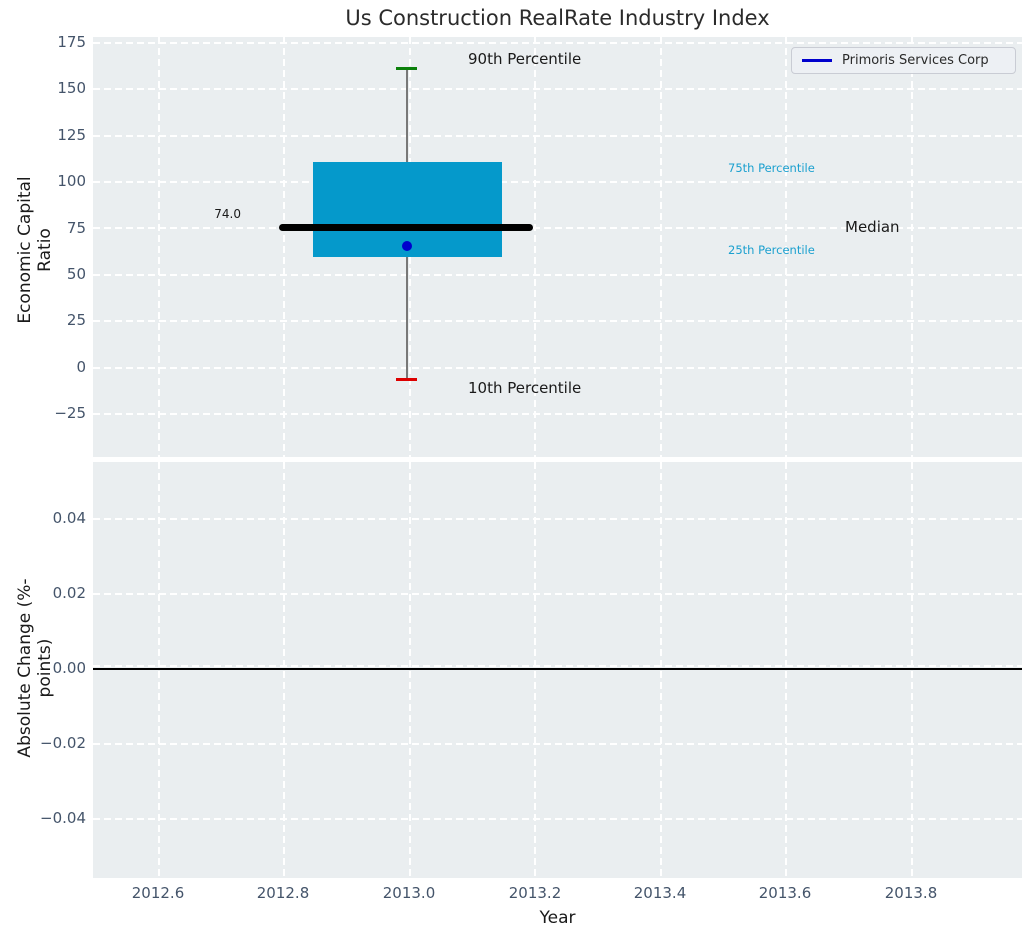  Describe the element at coordinates (227, 214) in the screenshot. I see `median-value-label: 74.0` at that location.